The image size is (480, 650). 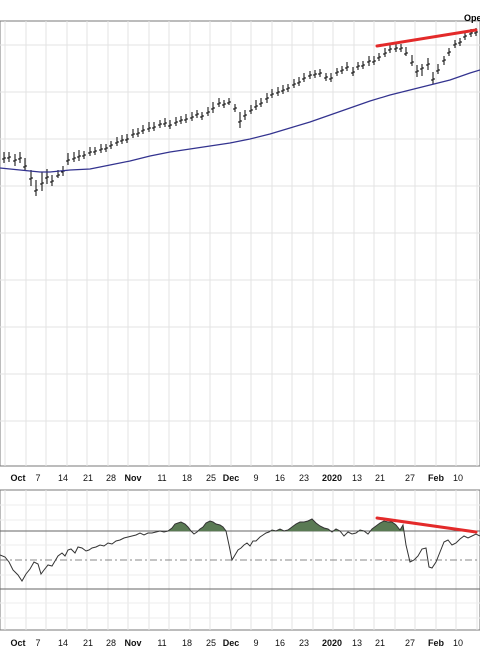 What do you see at coordinates (280, 643) in the screenshot?
I see `indicator-x-tick-label: 16` at bounding box center [280, 643].